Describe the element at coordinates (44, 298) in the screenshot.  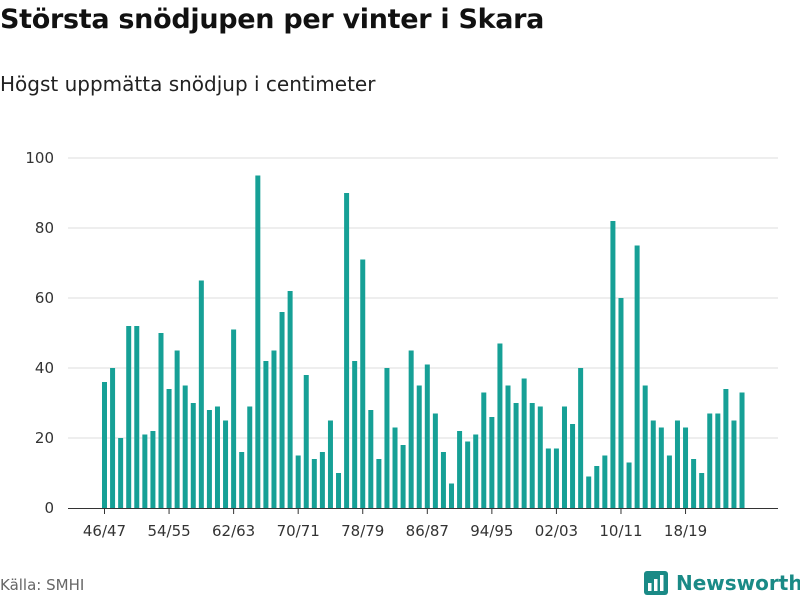
I see `y-tick-label: 60` at that location.